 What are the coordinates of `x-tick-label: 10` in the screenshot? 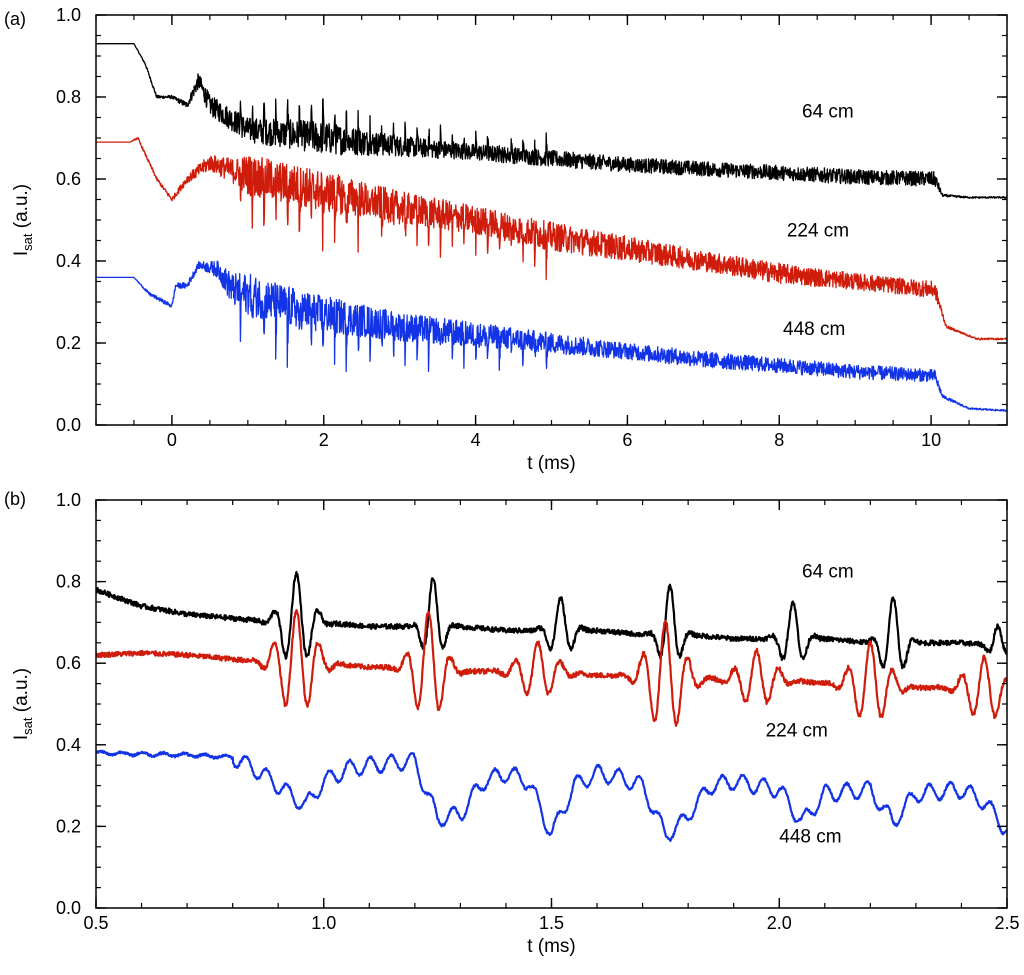 It's located at (931, 440).